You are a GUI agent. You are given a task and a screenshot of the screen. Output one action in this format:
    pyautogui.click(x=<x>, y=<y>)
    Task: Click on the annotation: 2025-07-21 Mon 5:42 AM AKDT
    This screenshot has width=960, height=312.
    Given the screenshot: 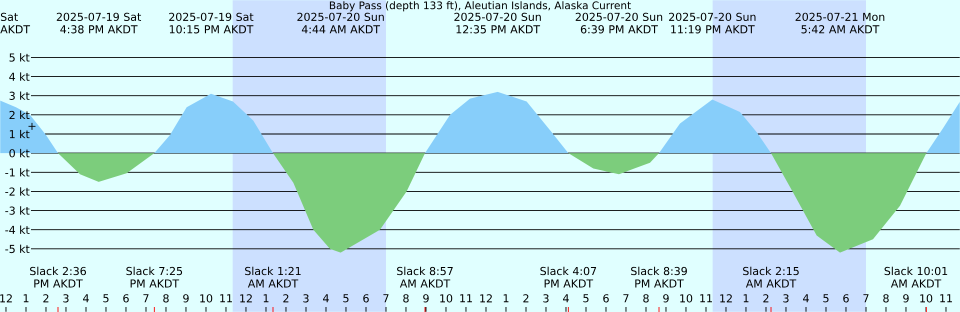 What is the action you would take?
    pyautogui.click(x=840, y=23)
    